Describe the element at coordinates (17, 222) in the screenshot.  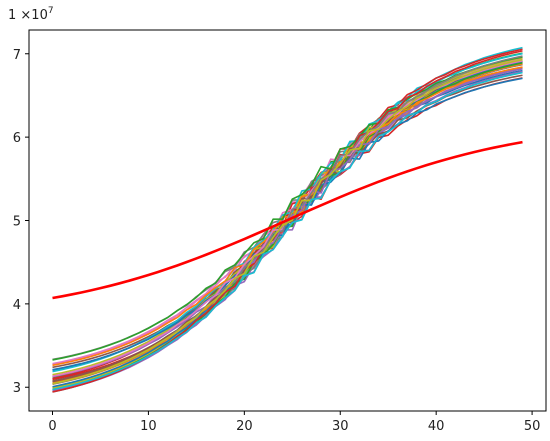
I see `y-tick-label: 5` at that location.